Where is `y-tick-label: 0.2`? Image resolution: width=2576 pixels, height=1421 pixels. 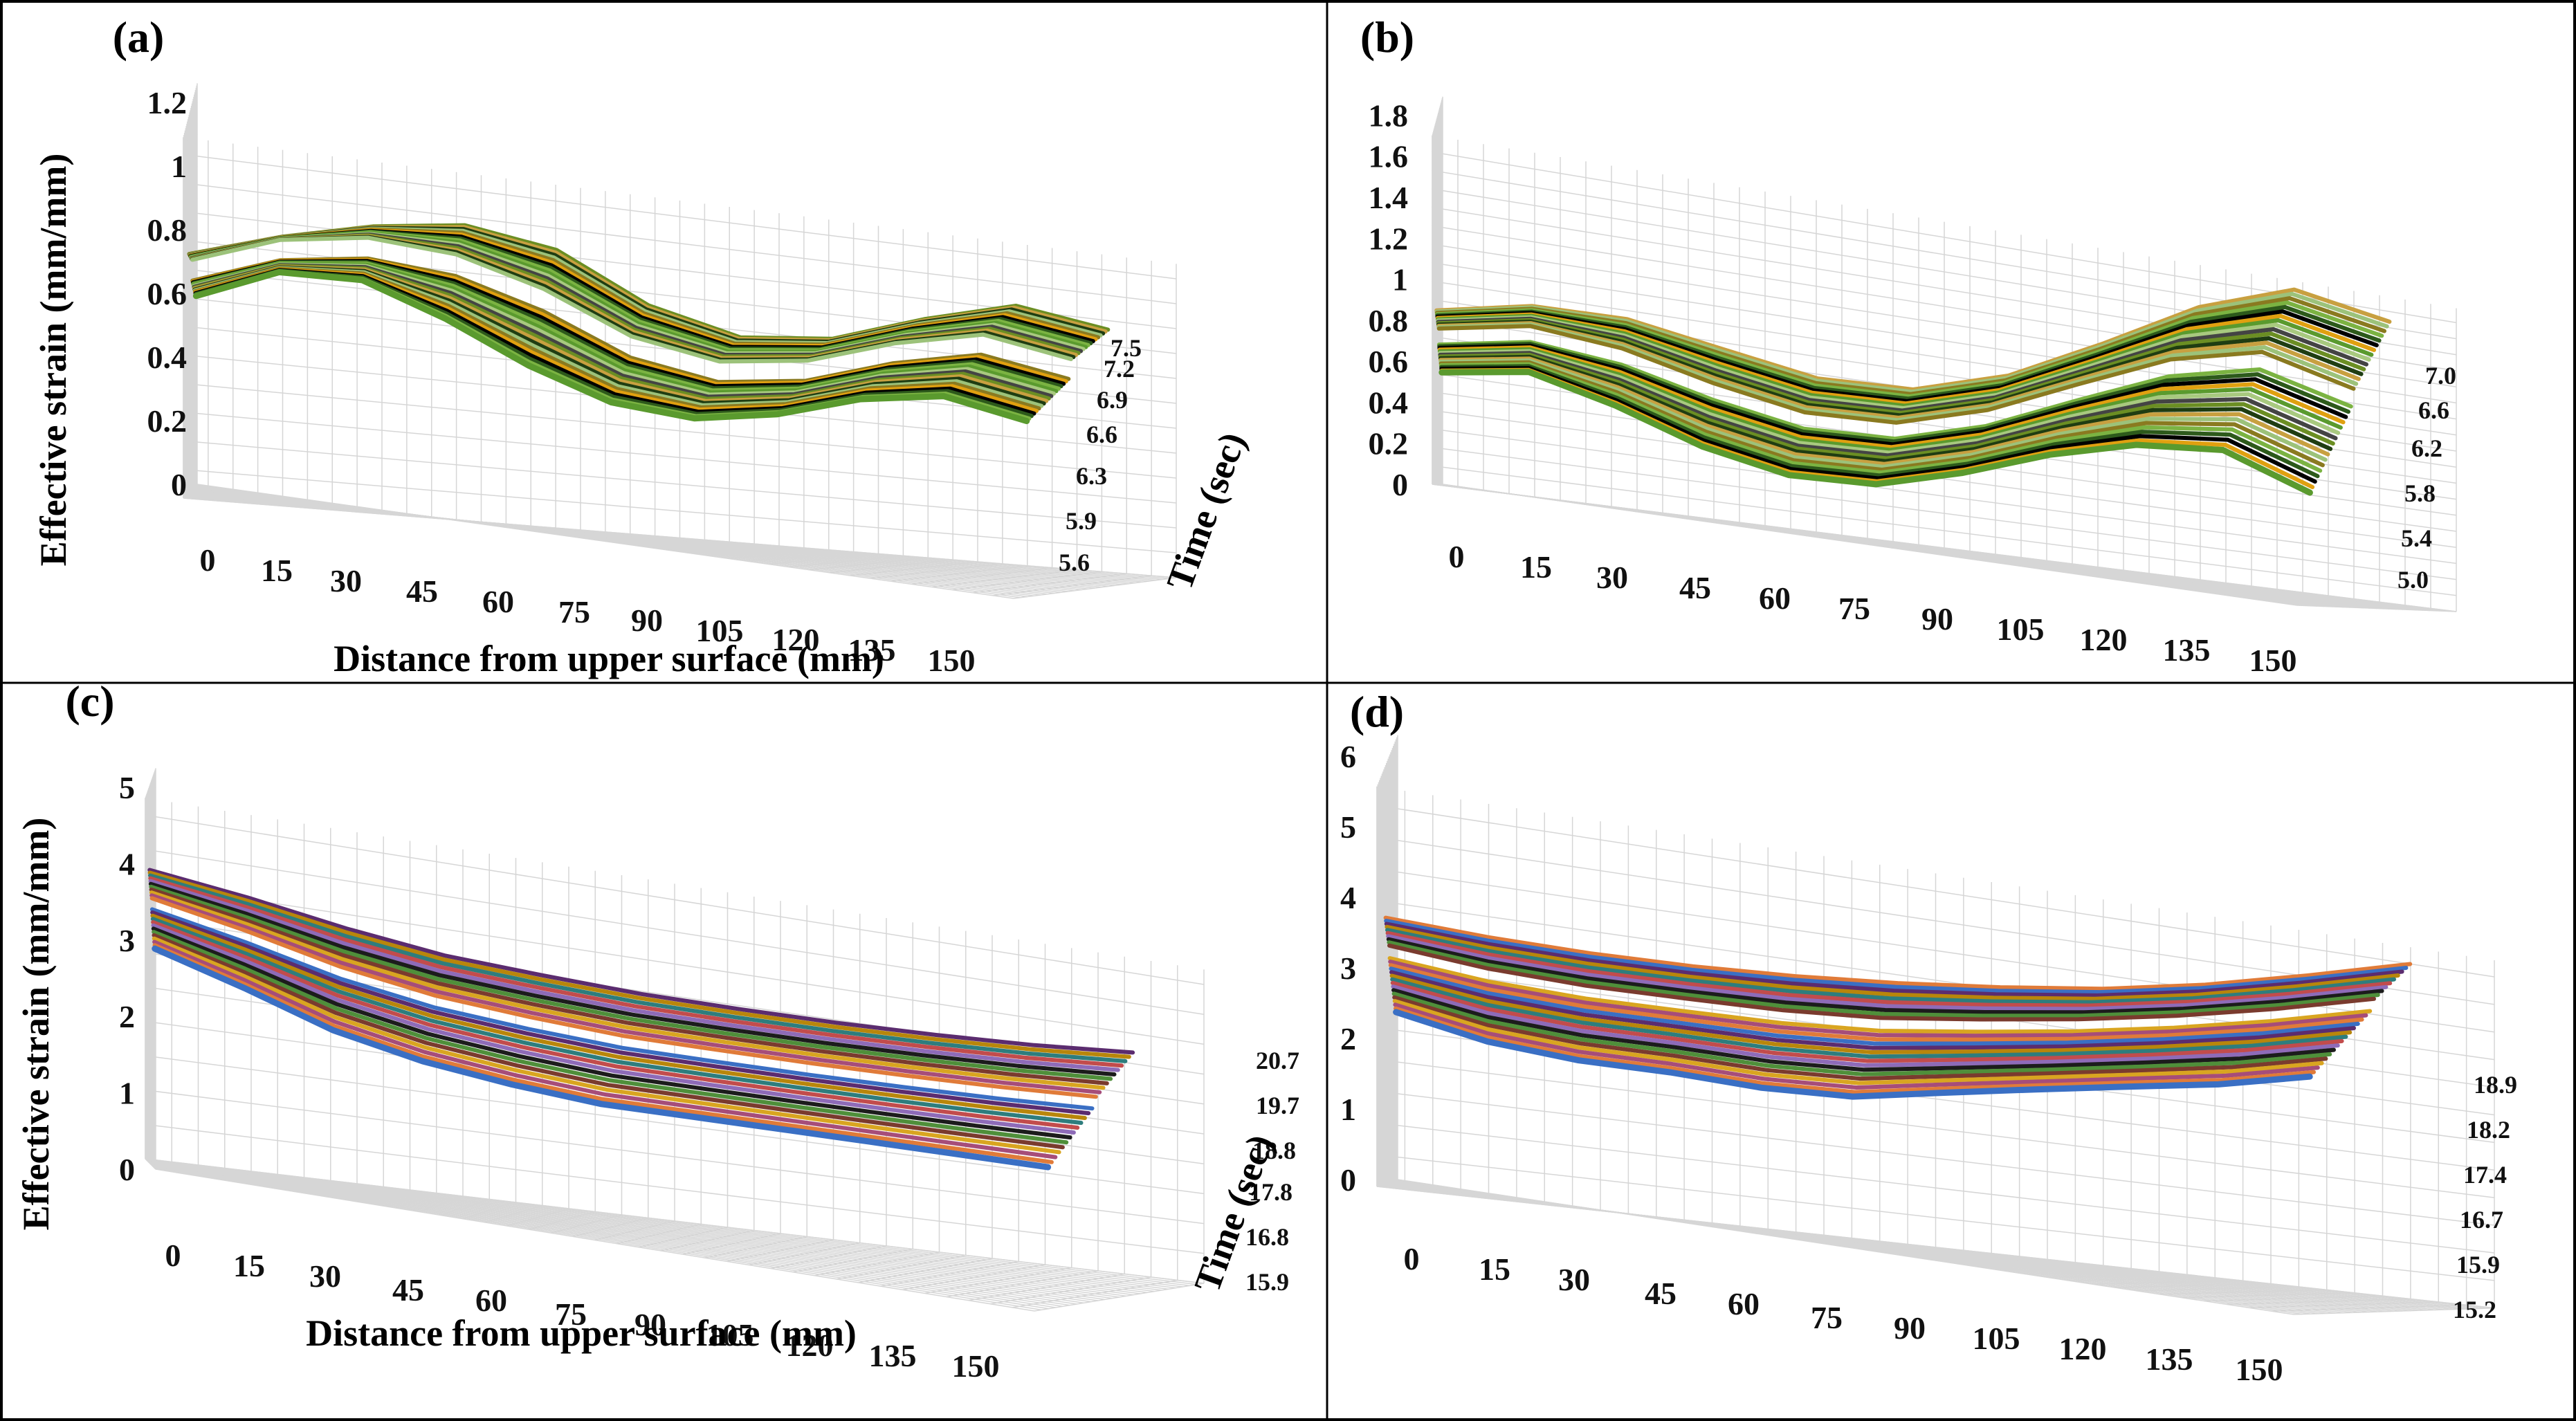 y-tick-label: 0.2 is located at coordinates (1389, 443).